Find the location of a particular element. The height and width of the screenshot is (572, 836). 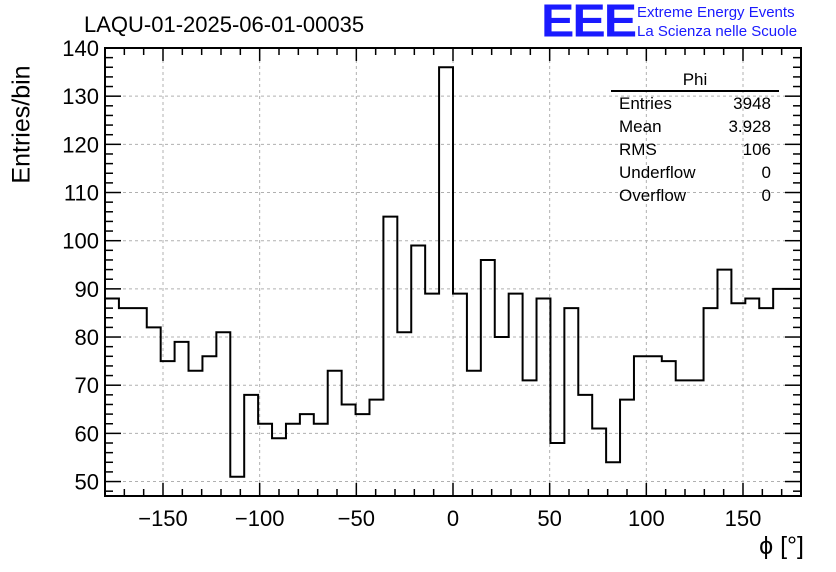

y-tick-label: 110 is located at coordinates (81, 193).